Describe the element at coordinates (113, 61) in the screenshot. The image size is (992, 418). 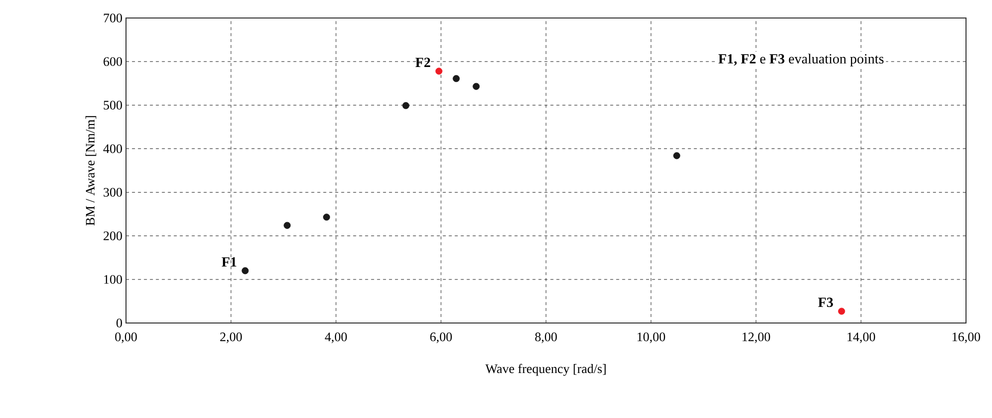
I see `y-tick-label: 600` at that location.